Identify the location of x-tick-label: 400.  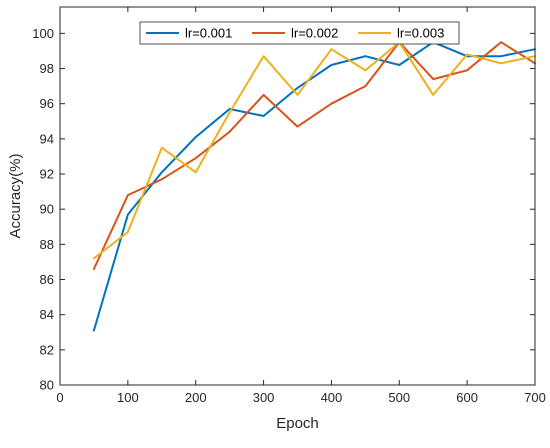
(332, 397).